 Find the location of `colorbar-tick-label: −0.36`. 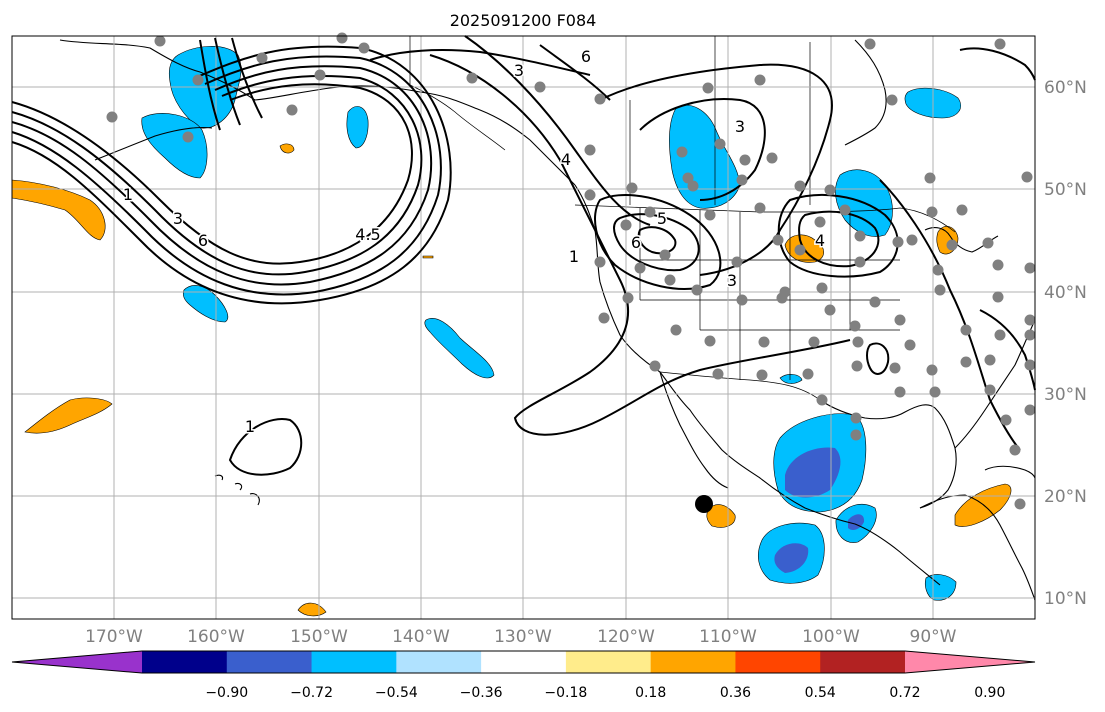

colorbar-tick-label: −0.36 is located at coordinates (481, 693).